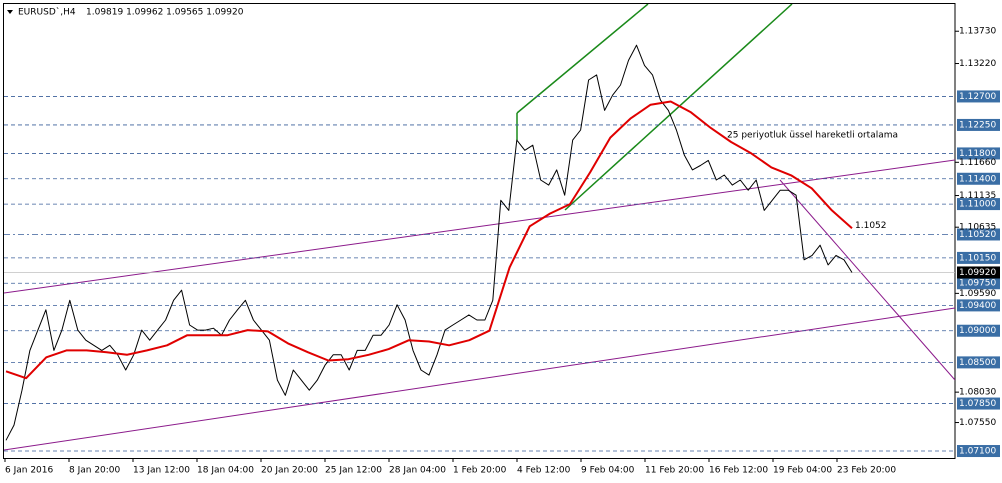 The height and width of the screenshot is (483, 1002). What do you see at coordinates (10, 12) in the screenshot?
I see `menu-triangle` at bounding box center [10, 12].